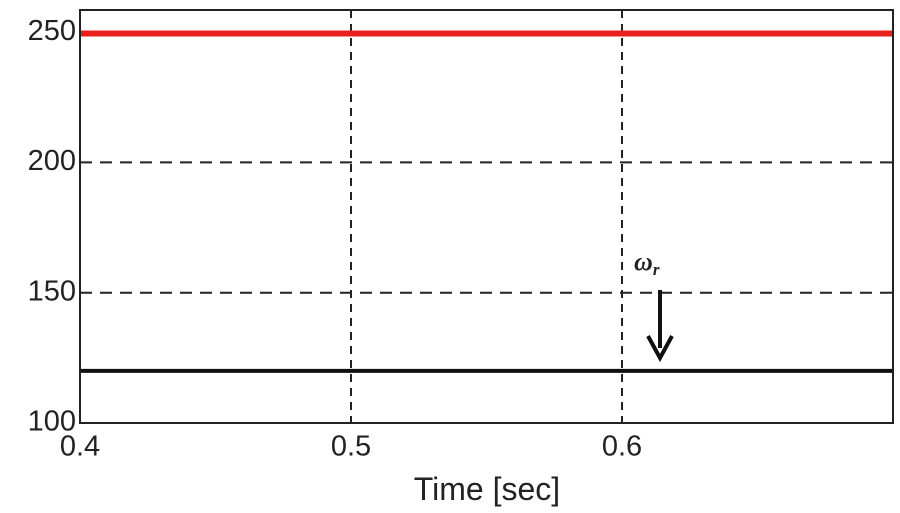 Image resolution: width=900 pixels, height=513 pixels. Describe the element at coordinates (487, 489) in the screenshot. I see `x-axis-label: Time [sec]` at that location.